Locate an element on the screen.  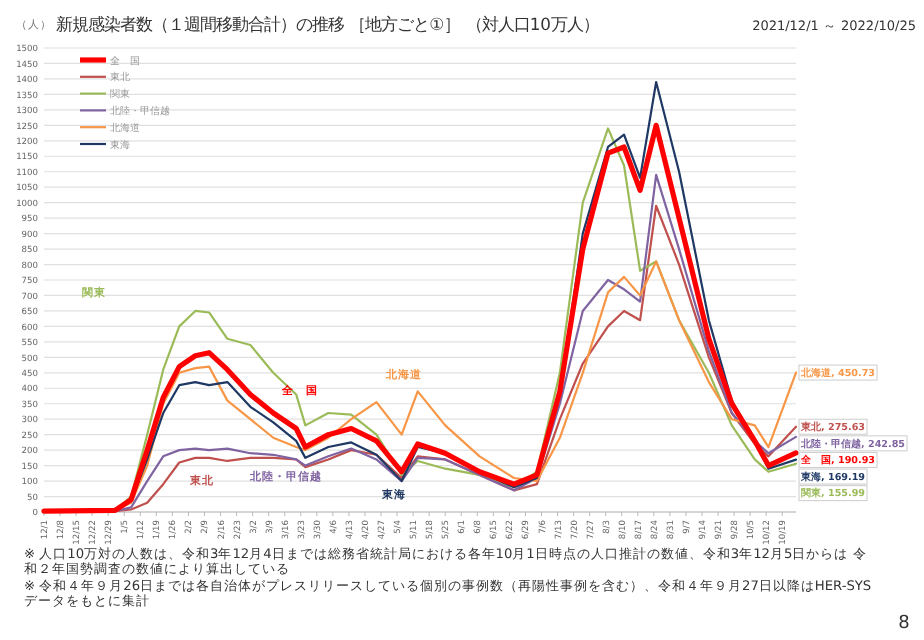
chart-title: 新規感染者数（１週間移動合計）の推移 ［地方ごと①］ （対人口10万人） is located at coordinates (327, 24).